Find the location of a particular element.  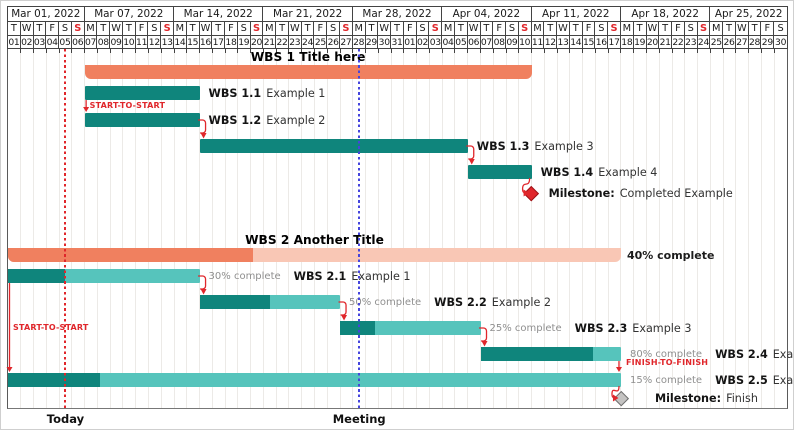

day-number-cell: 29 is located at coordinates (768, 42).